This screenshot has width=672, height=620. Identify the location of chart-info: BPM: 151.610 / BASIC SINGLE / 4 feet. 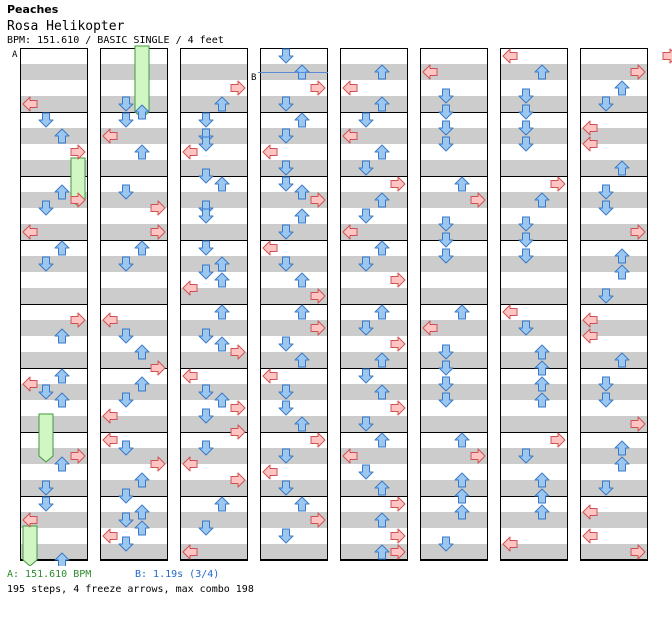
(115, 40).